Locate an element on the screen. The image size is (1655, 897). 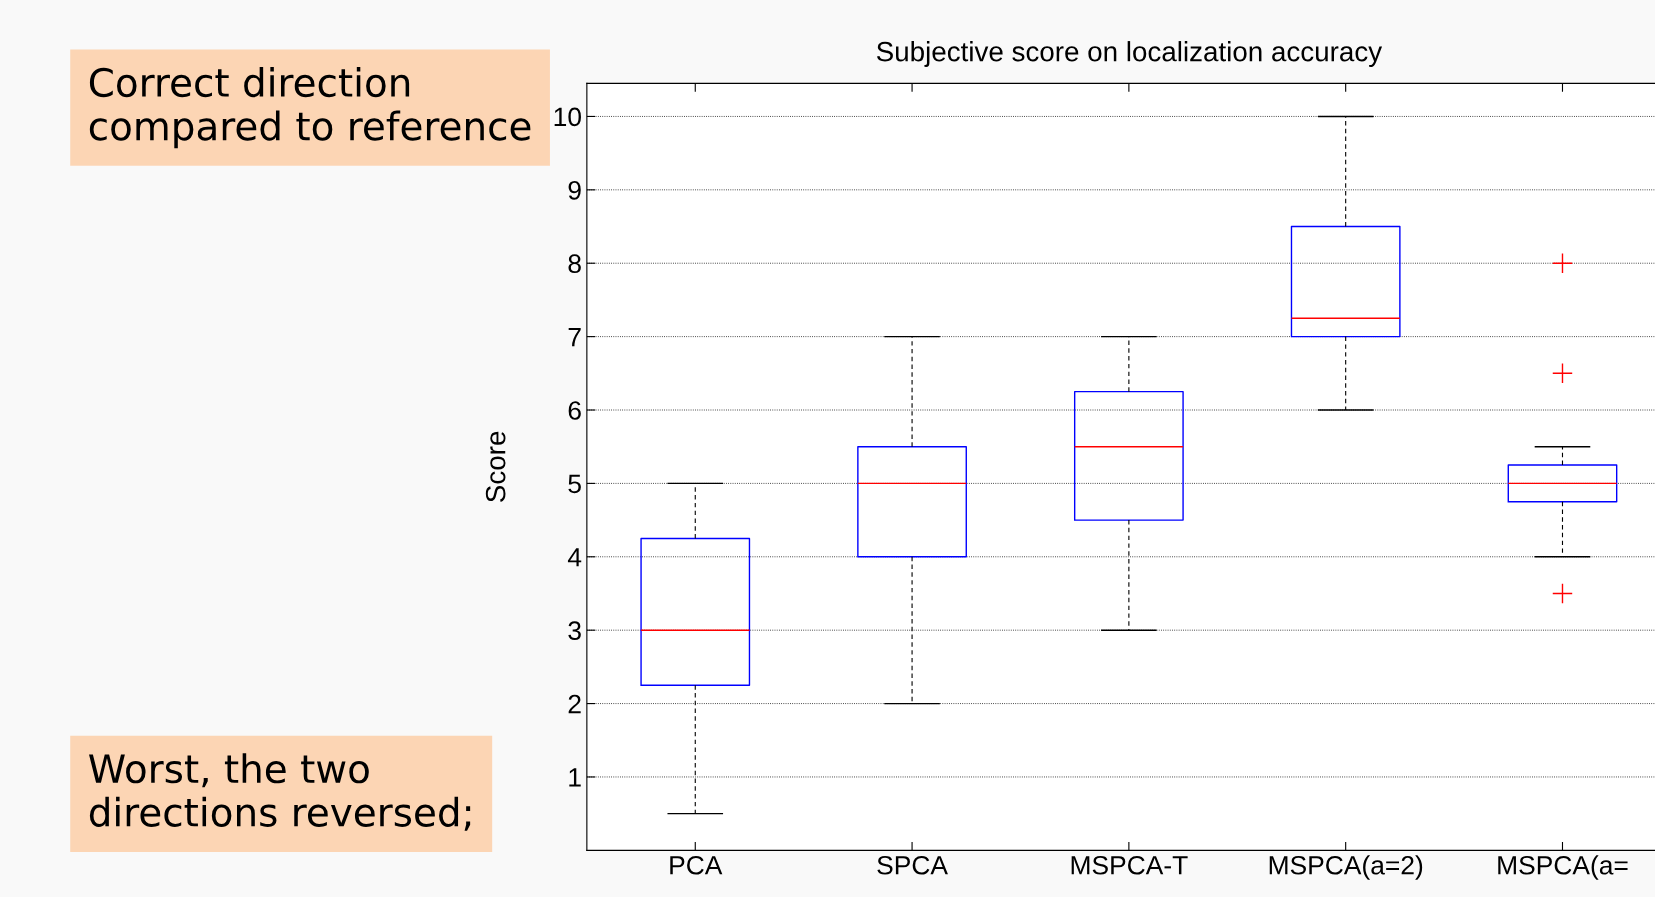
y-tick-label: 9 is located at coordinates (574, 190).